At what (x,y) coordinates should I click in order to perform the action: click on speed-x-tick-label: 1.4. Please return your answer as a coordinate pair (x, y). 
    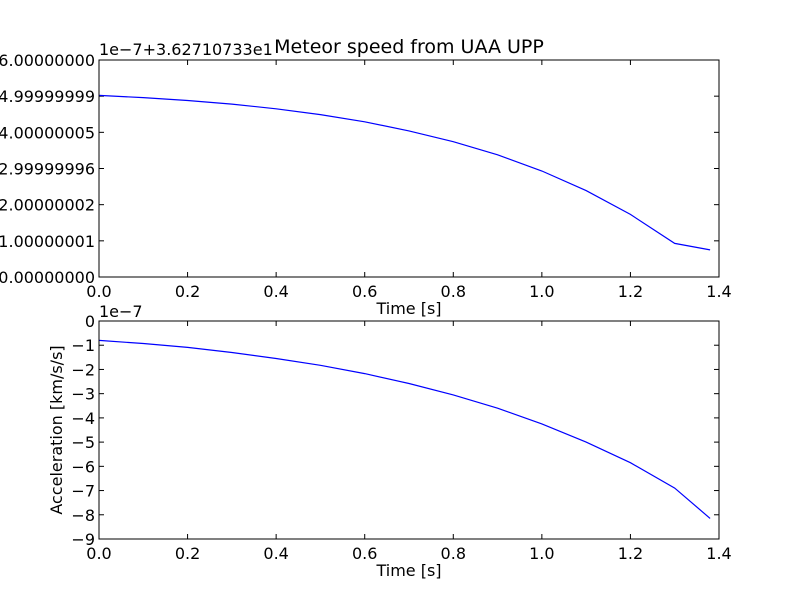
    Looking at the image, I should click on (718, 291).